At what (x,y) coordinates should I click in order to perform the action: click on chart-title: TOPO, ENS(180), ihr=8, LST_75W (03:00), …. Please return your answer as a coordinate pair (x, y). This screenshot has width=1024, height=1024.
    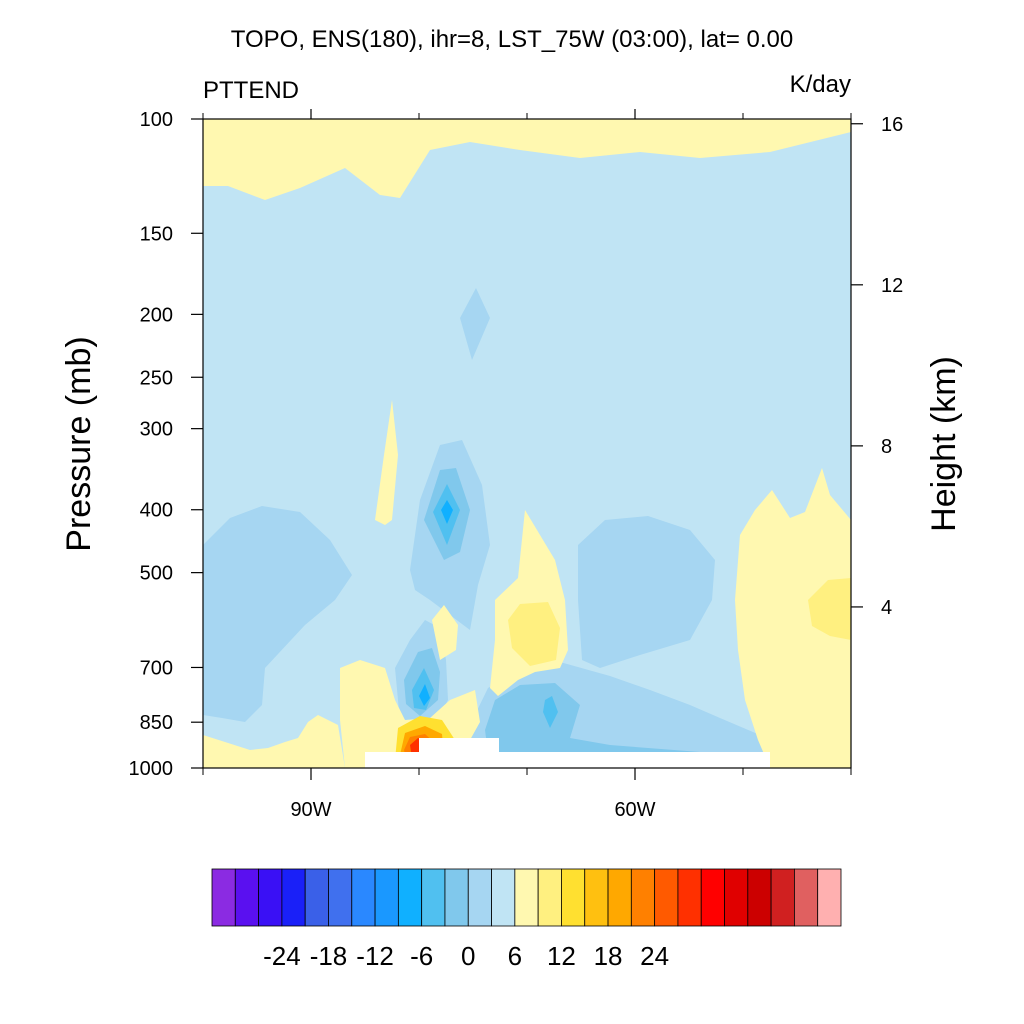
    Looking at the image, I should click on (512, 39).